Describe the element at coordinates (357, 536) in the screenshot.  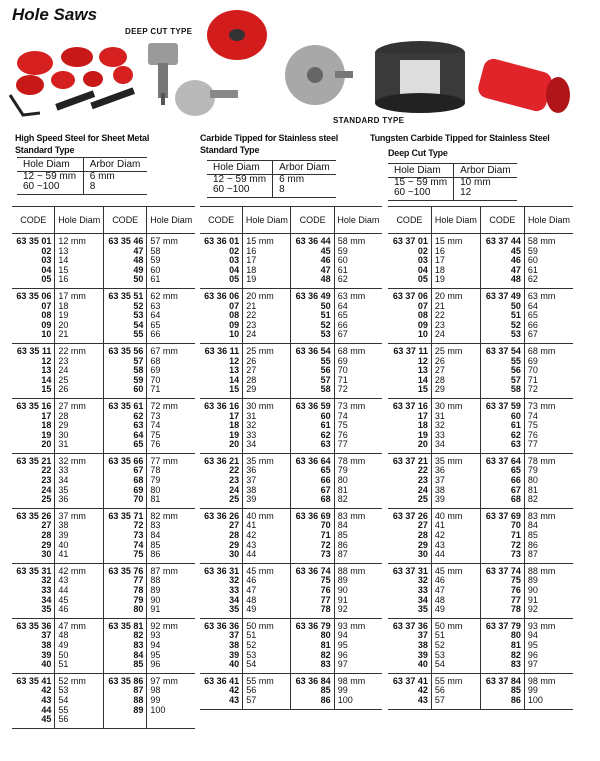
I see `diam-cell: 83 mm 84 85 86 87` at that location.